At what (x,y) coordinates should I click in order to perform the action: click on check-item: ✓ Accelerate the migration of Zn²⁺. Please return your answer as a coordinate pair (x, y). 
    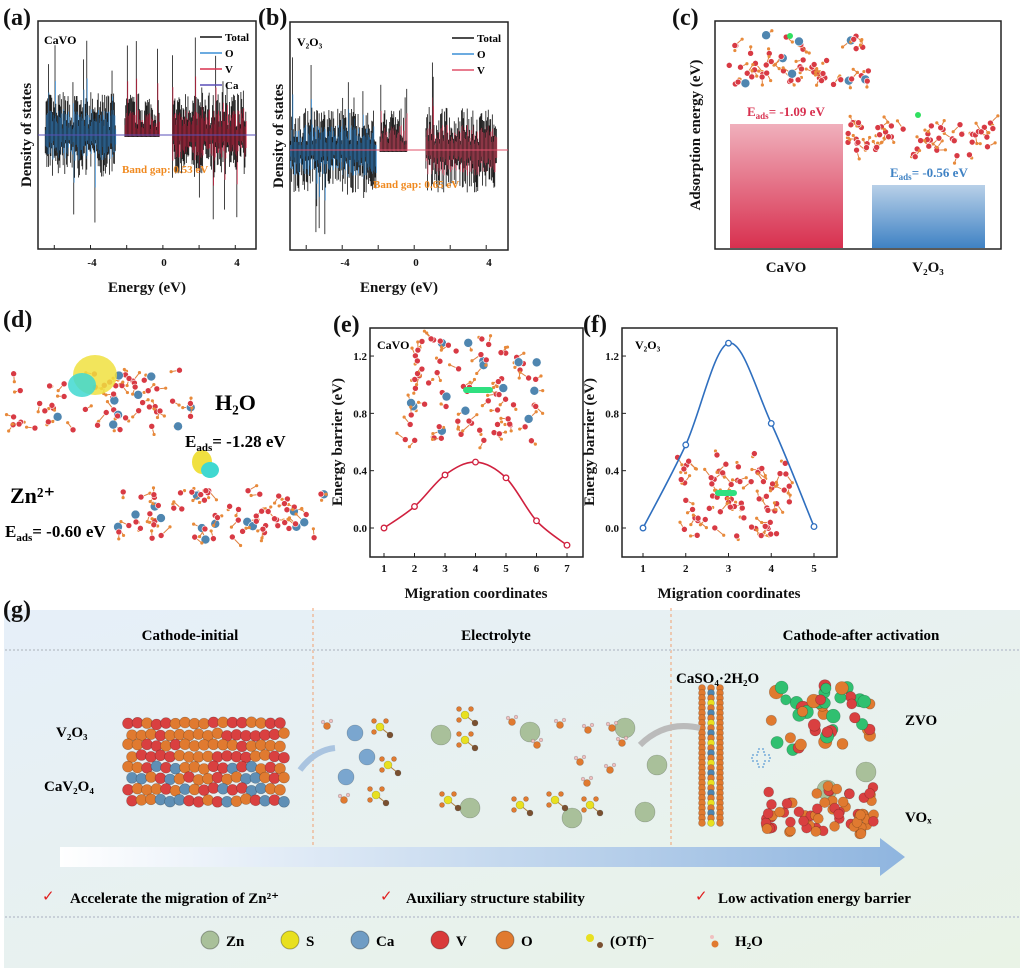
    Looking at the image, I should click on (160, 898).